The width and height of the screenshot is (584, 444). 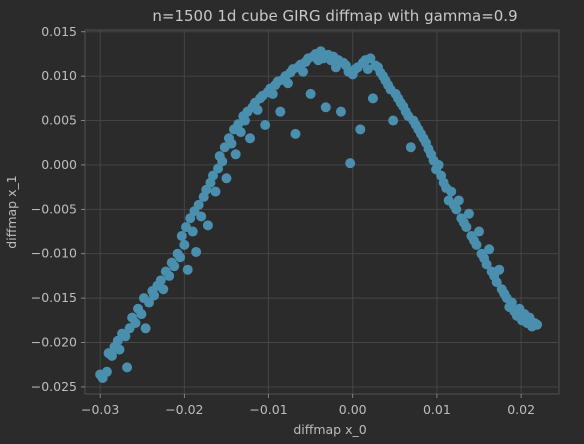 What do you see at coordinates (59, 164) in the screenshot?
I see `y-tick-label: 0.000` at bounding box center [59, 164].